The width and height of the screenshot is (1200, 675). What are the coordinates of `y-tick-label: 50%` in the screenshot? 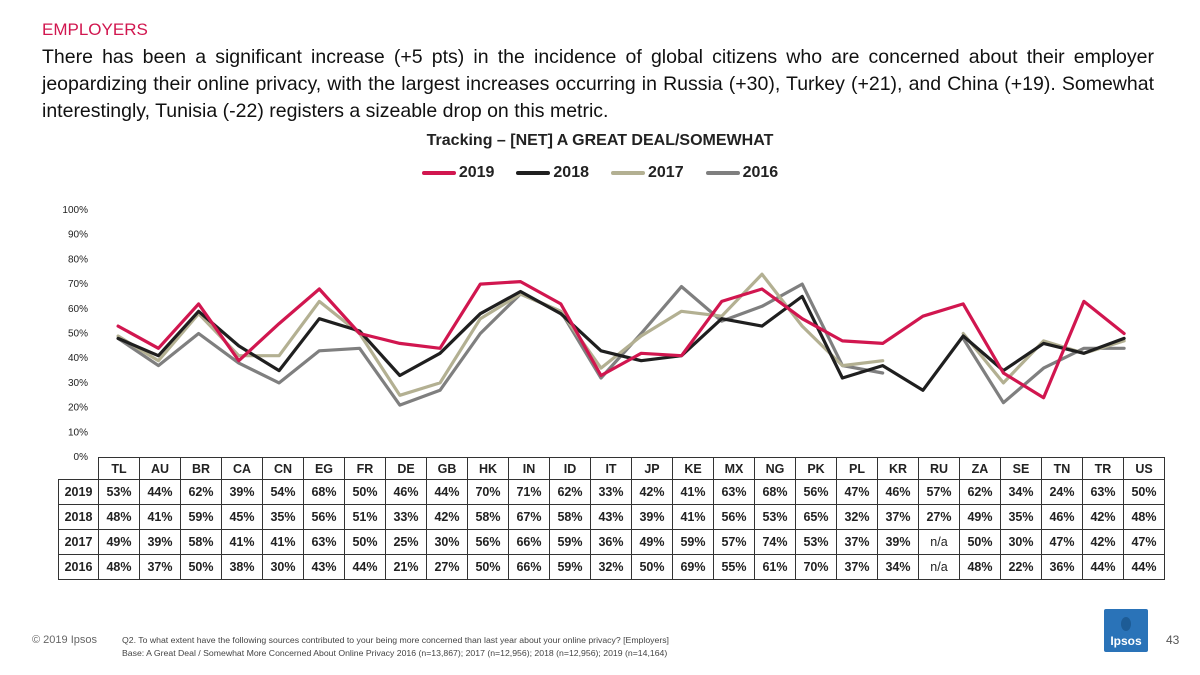 It's located at (78, 334).